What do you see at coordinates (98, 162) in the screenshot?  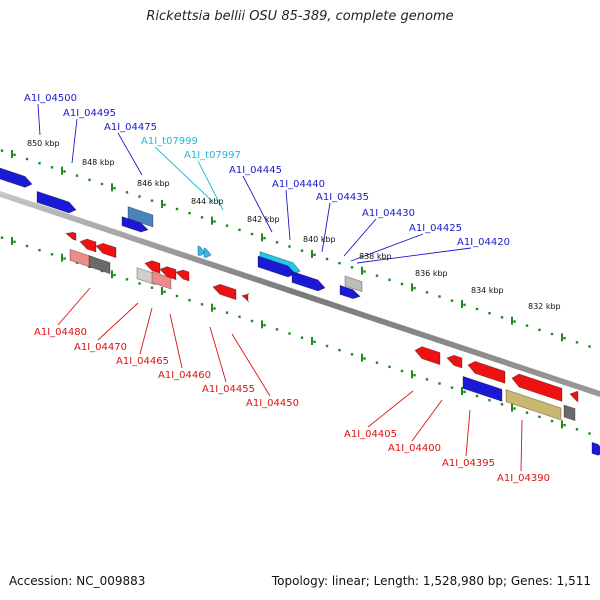 I see `scale-label-kbp: 848 kbp` at bounding box center [98, 162].